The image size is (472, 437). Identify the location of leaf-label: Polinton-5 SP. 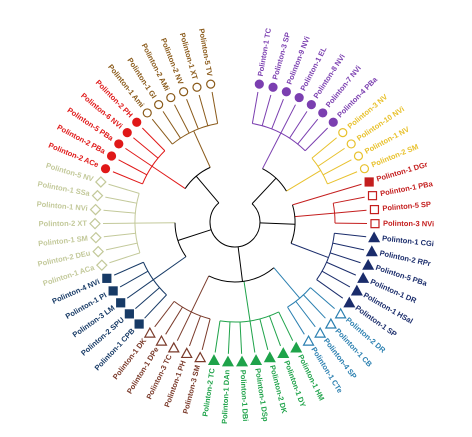
(406, 206).